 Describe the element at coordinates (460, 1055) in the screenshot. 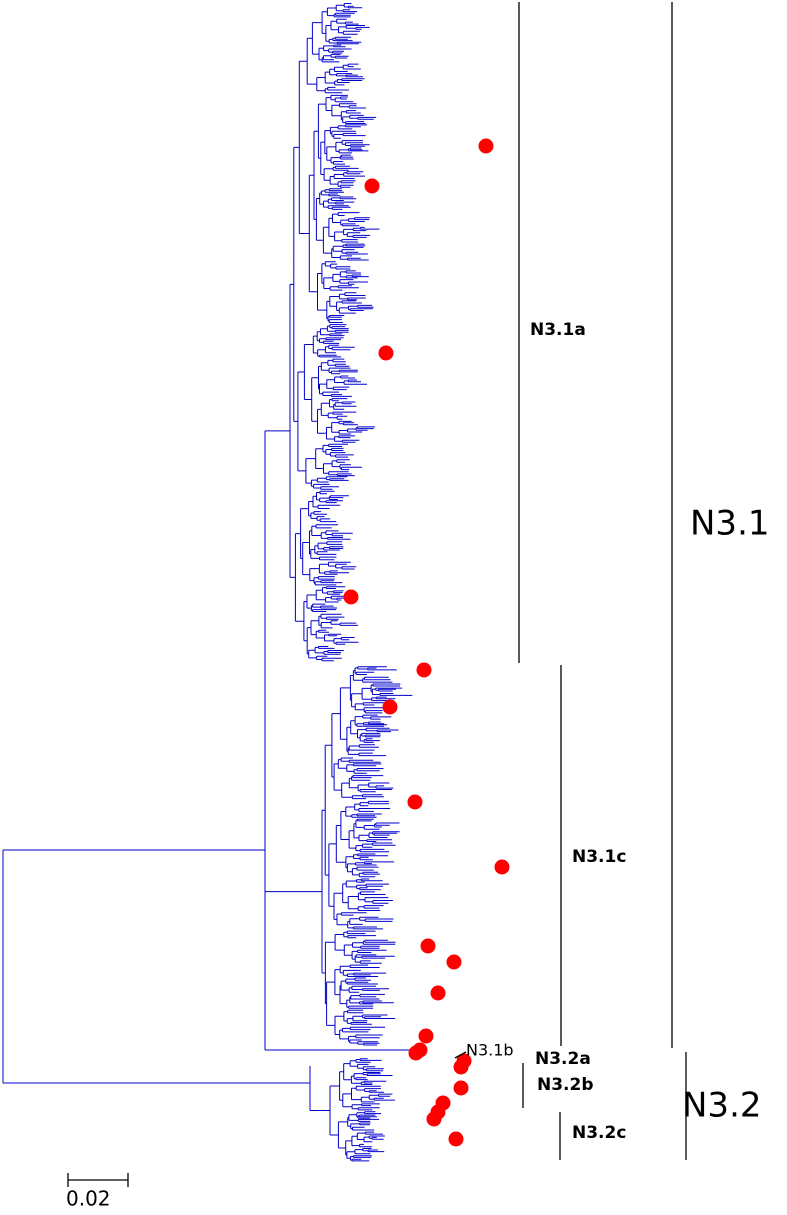

I see `label-pointer` at that location.